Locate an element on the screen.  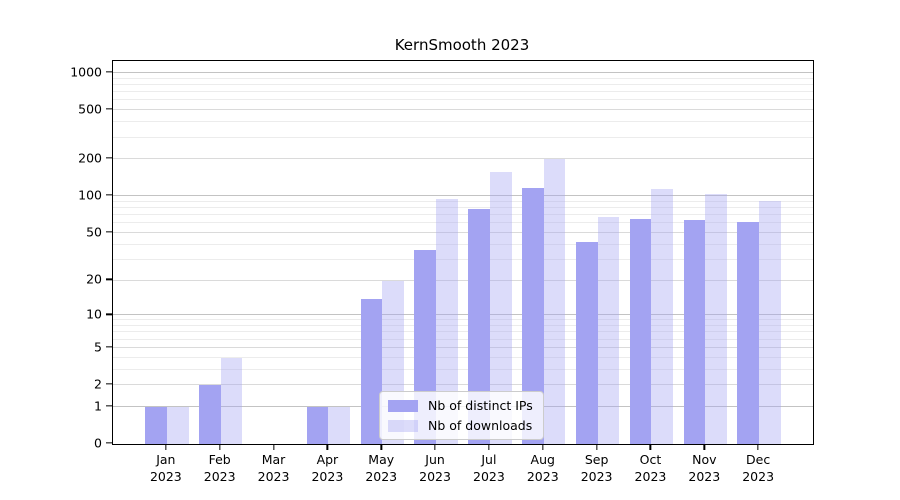
y-tick-label-1: 1 is located at coordinates (98, 406).